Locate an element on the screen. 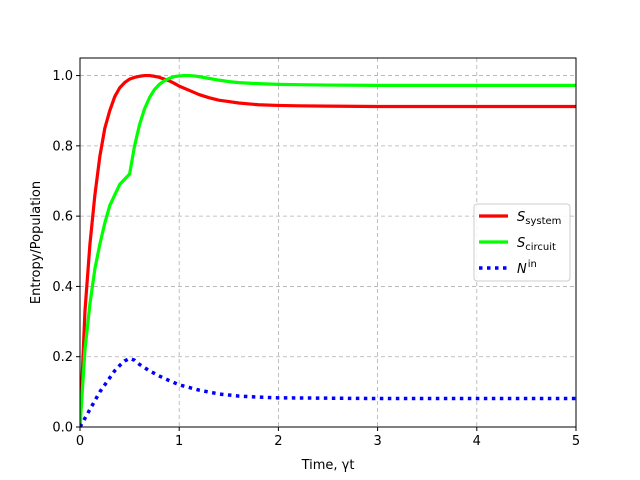  x-tick-label: 1 is located at coordinates (179, 441).